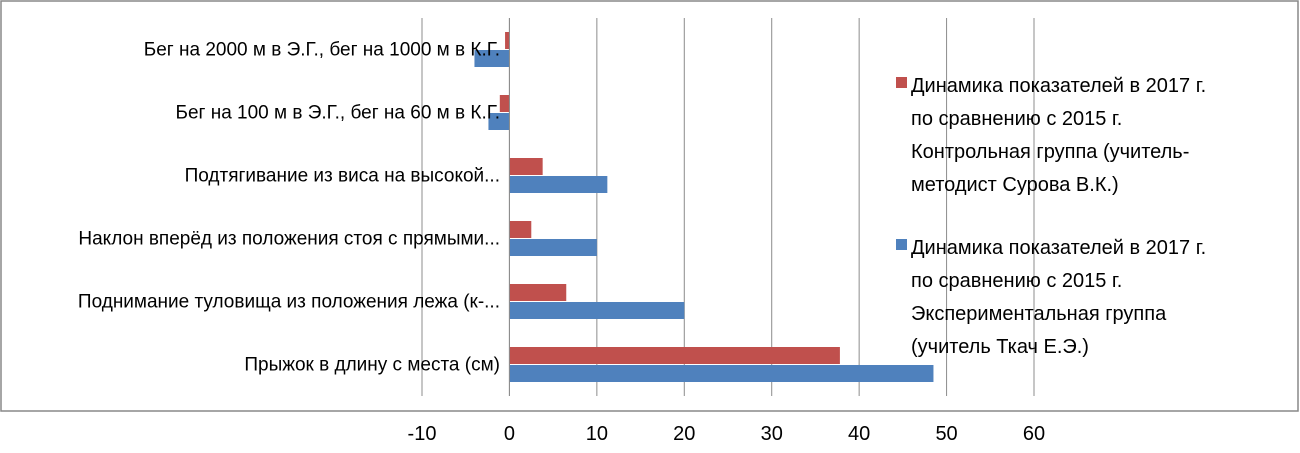 This screenshot has width=1300, height=453. What do you see at coordinates (859, 434) in the screenshot?
I see `x-tick-label: 40` at bounding box center [859, 434].